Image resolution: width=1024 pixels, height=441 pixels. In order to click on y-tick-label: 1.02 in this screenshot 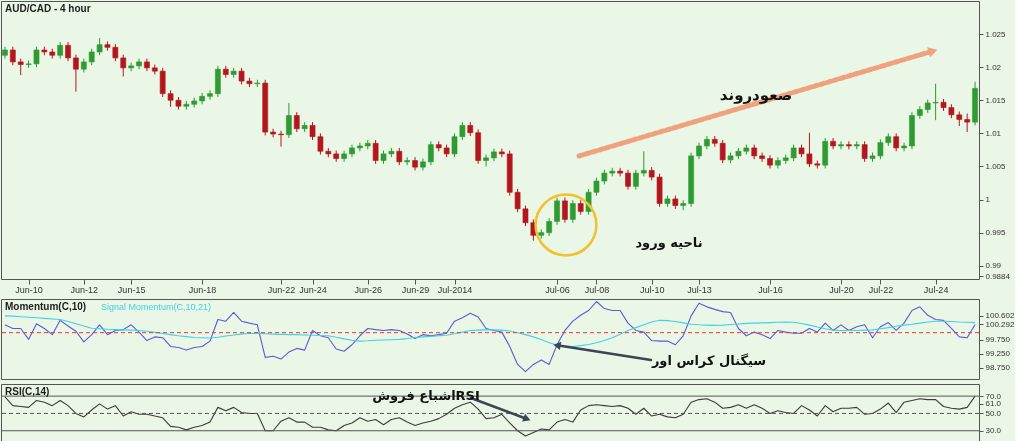, I will do `click(993, 67)`.